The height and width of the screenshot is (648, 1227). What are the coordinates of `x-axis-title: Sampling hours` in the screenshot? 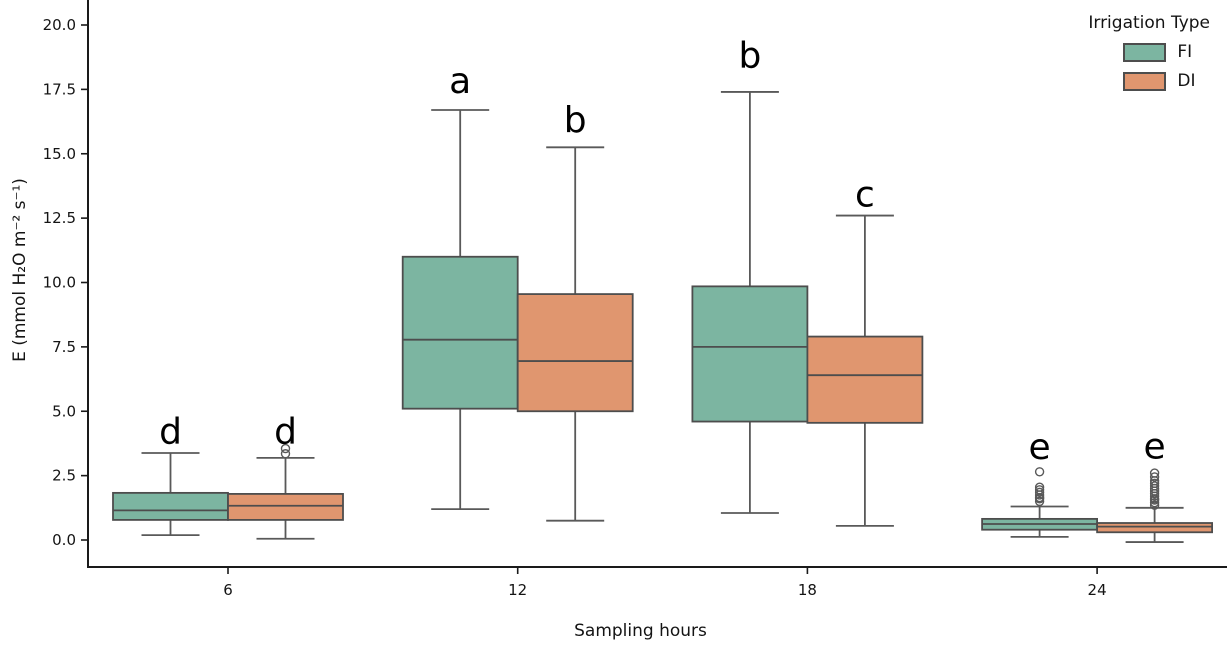 It's located at (640, 631).